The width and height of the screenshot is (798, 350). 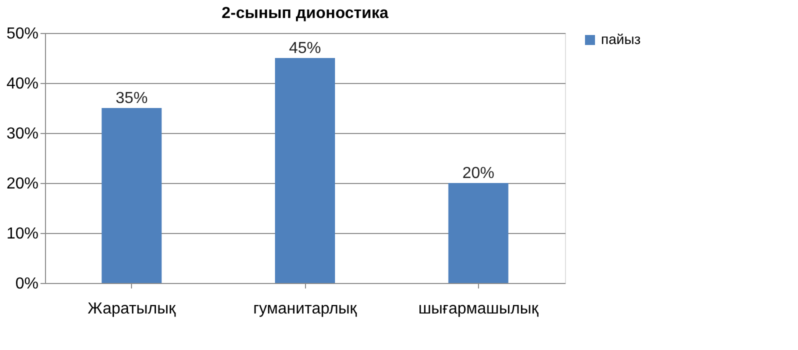 I want to click on y-tick-label: 30%, so click(x=22, y=134).